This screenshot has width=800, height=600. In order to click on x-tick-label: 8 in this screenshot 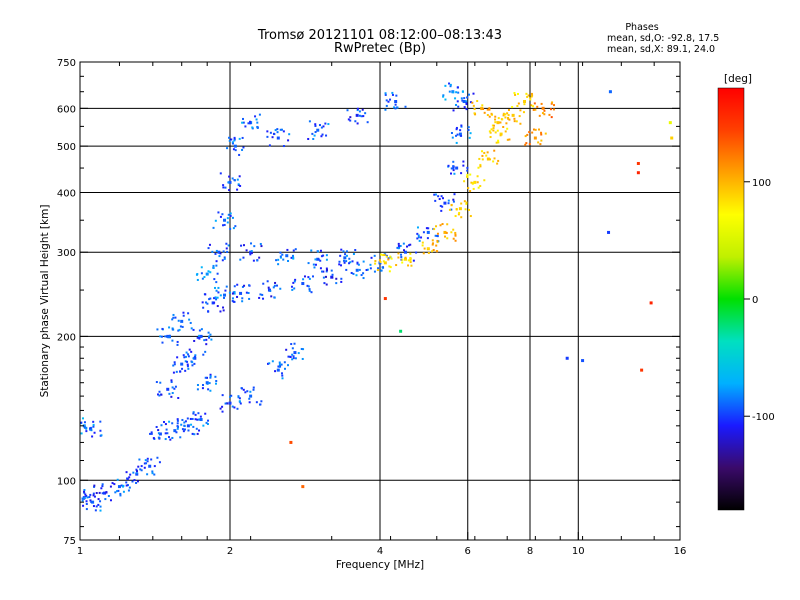, I will do `click(530, 551)`.